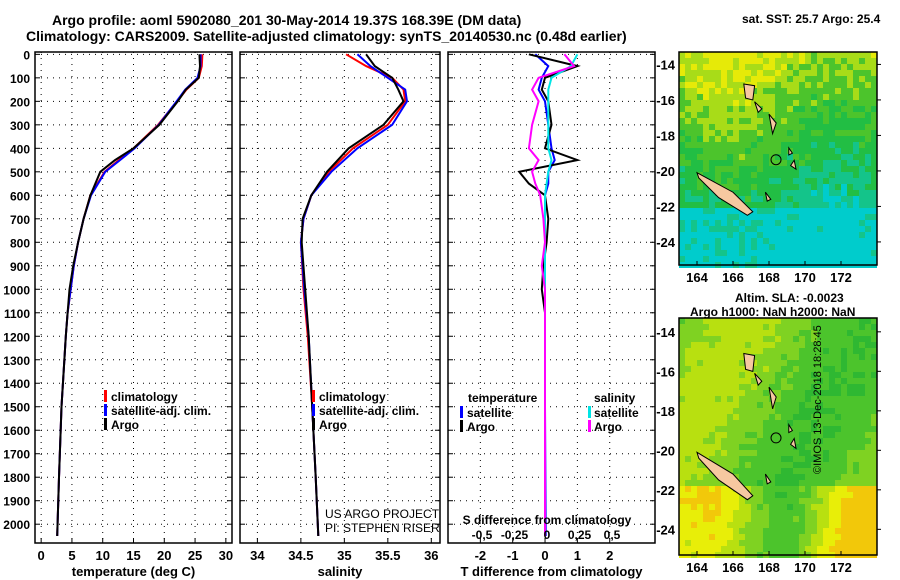  Describe the element at coordinates (20, 79) in the screenshot. I see `y-tick-label: 100` at that location.